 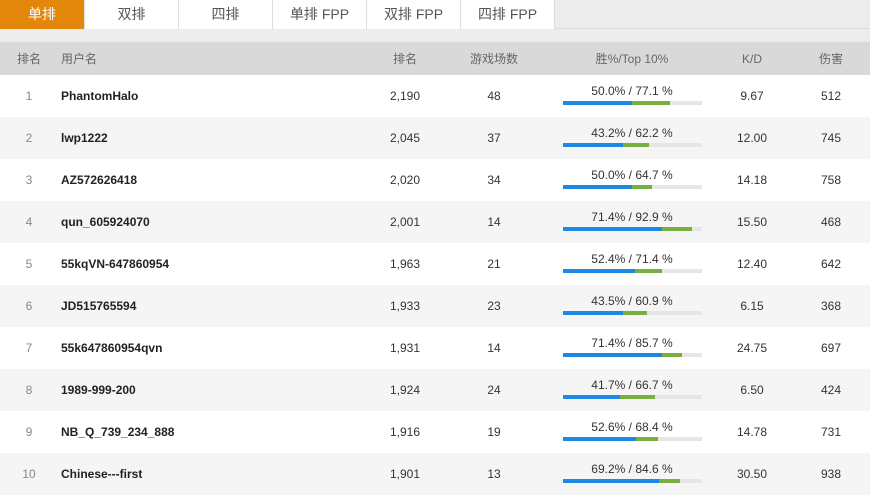 What do you see at coordinates (29, 138) in the screenshot?
I see `rank-cell: 2` at bounding box center [29, 138].